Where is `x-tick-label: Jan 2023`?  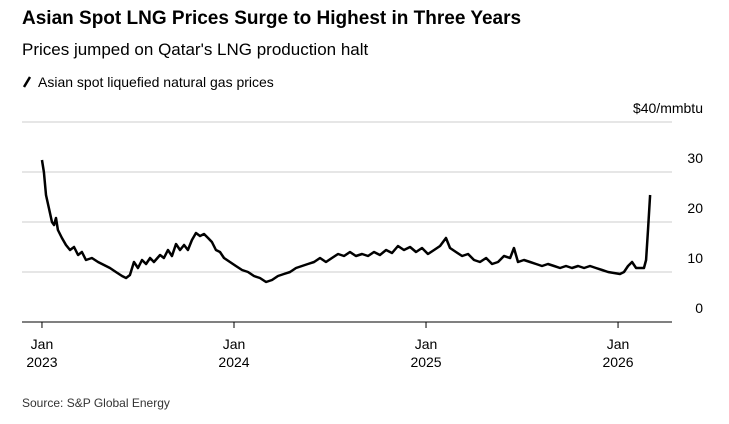 x-tick-label: Jan 2023 is located at coordinates (42, 353).